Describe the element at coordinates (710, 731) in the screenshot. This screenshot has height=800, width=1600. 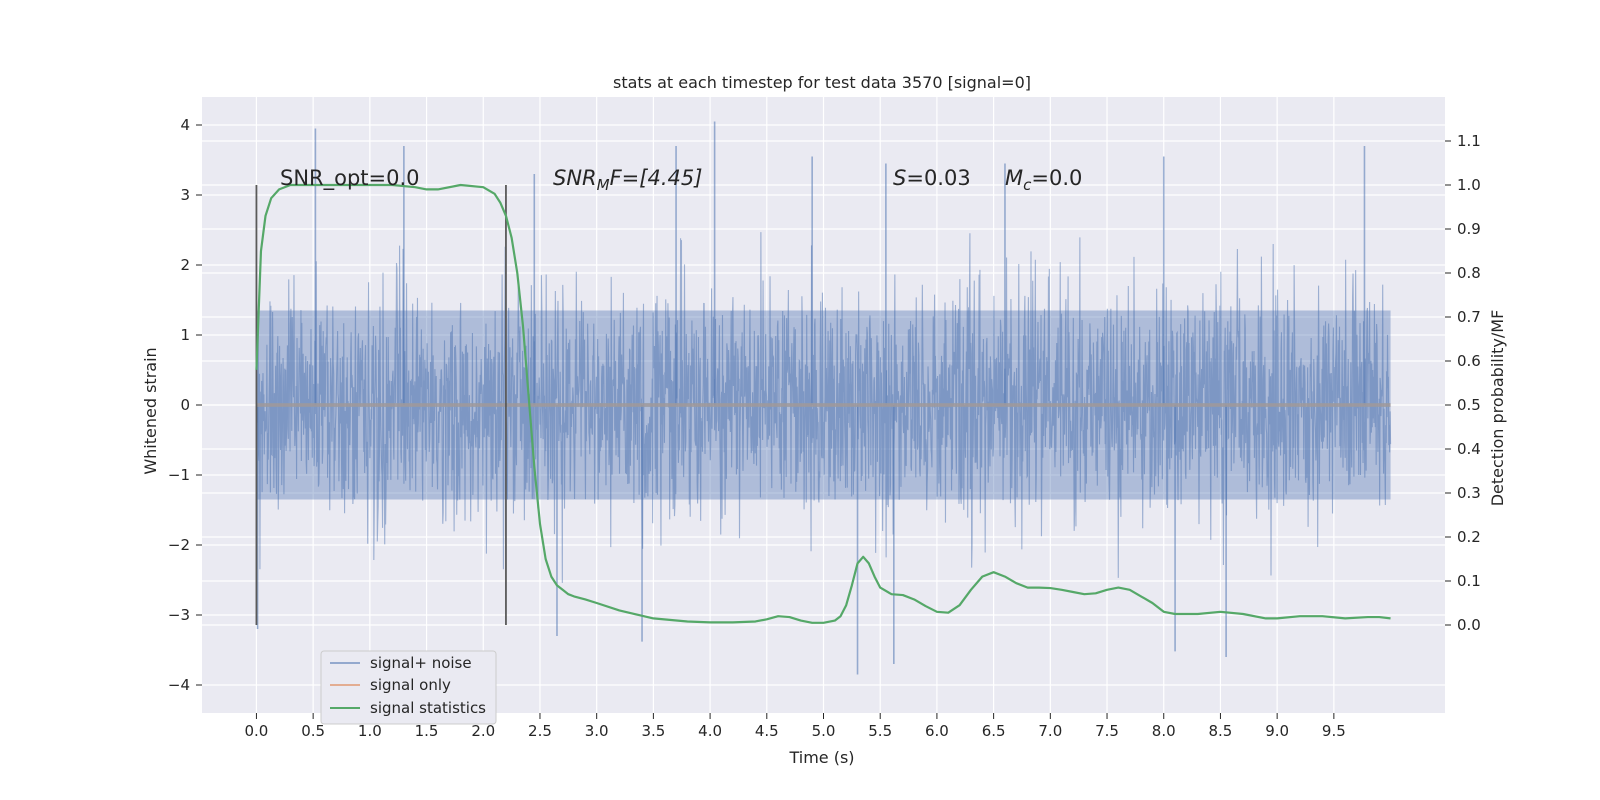
I see `x-tick-label: 4.0` at that location.